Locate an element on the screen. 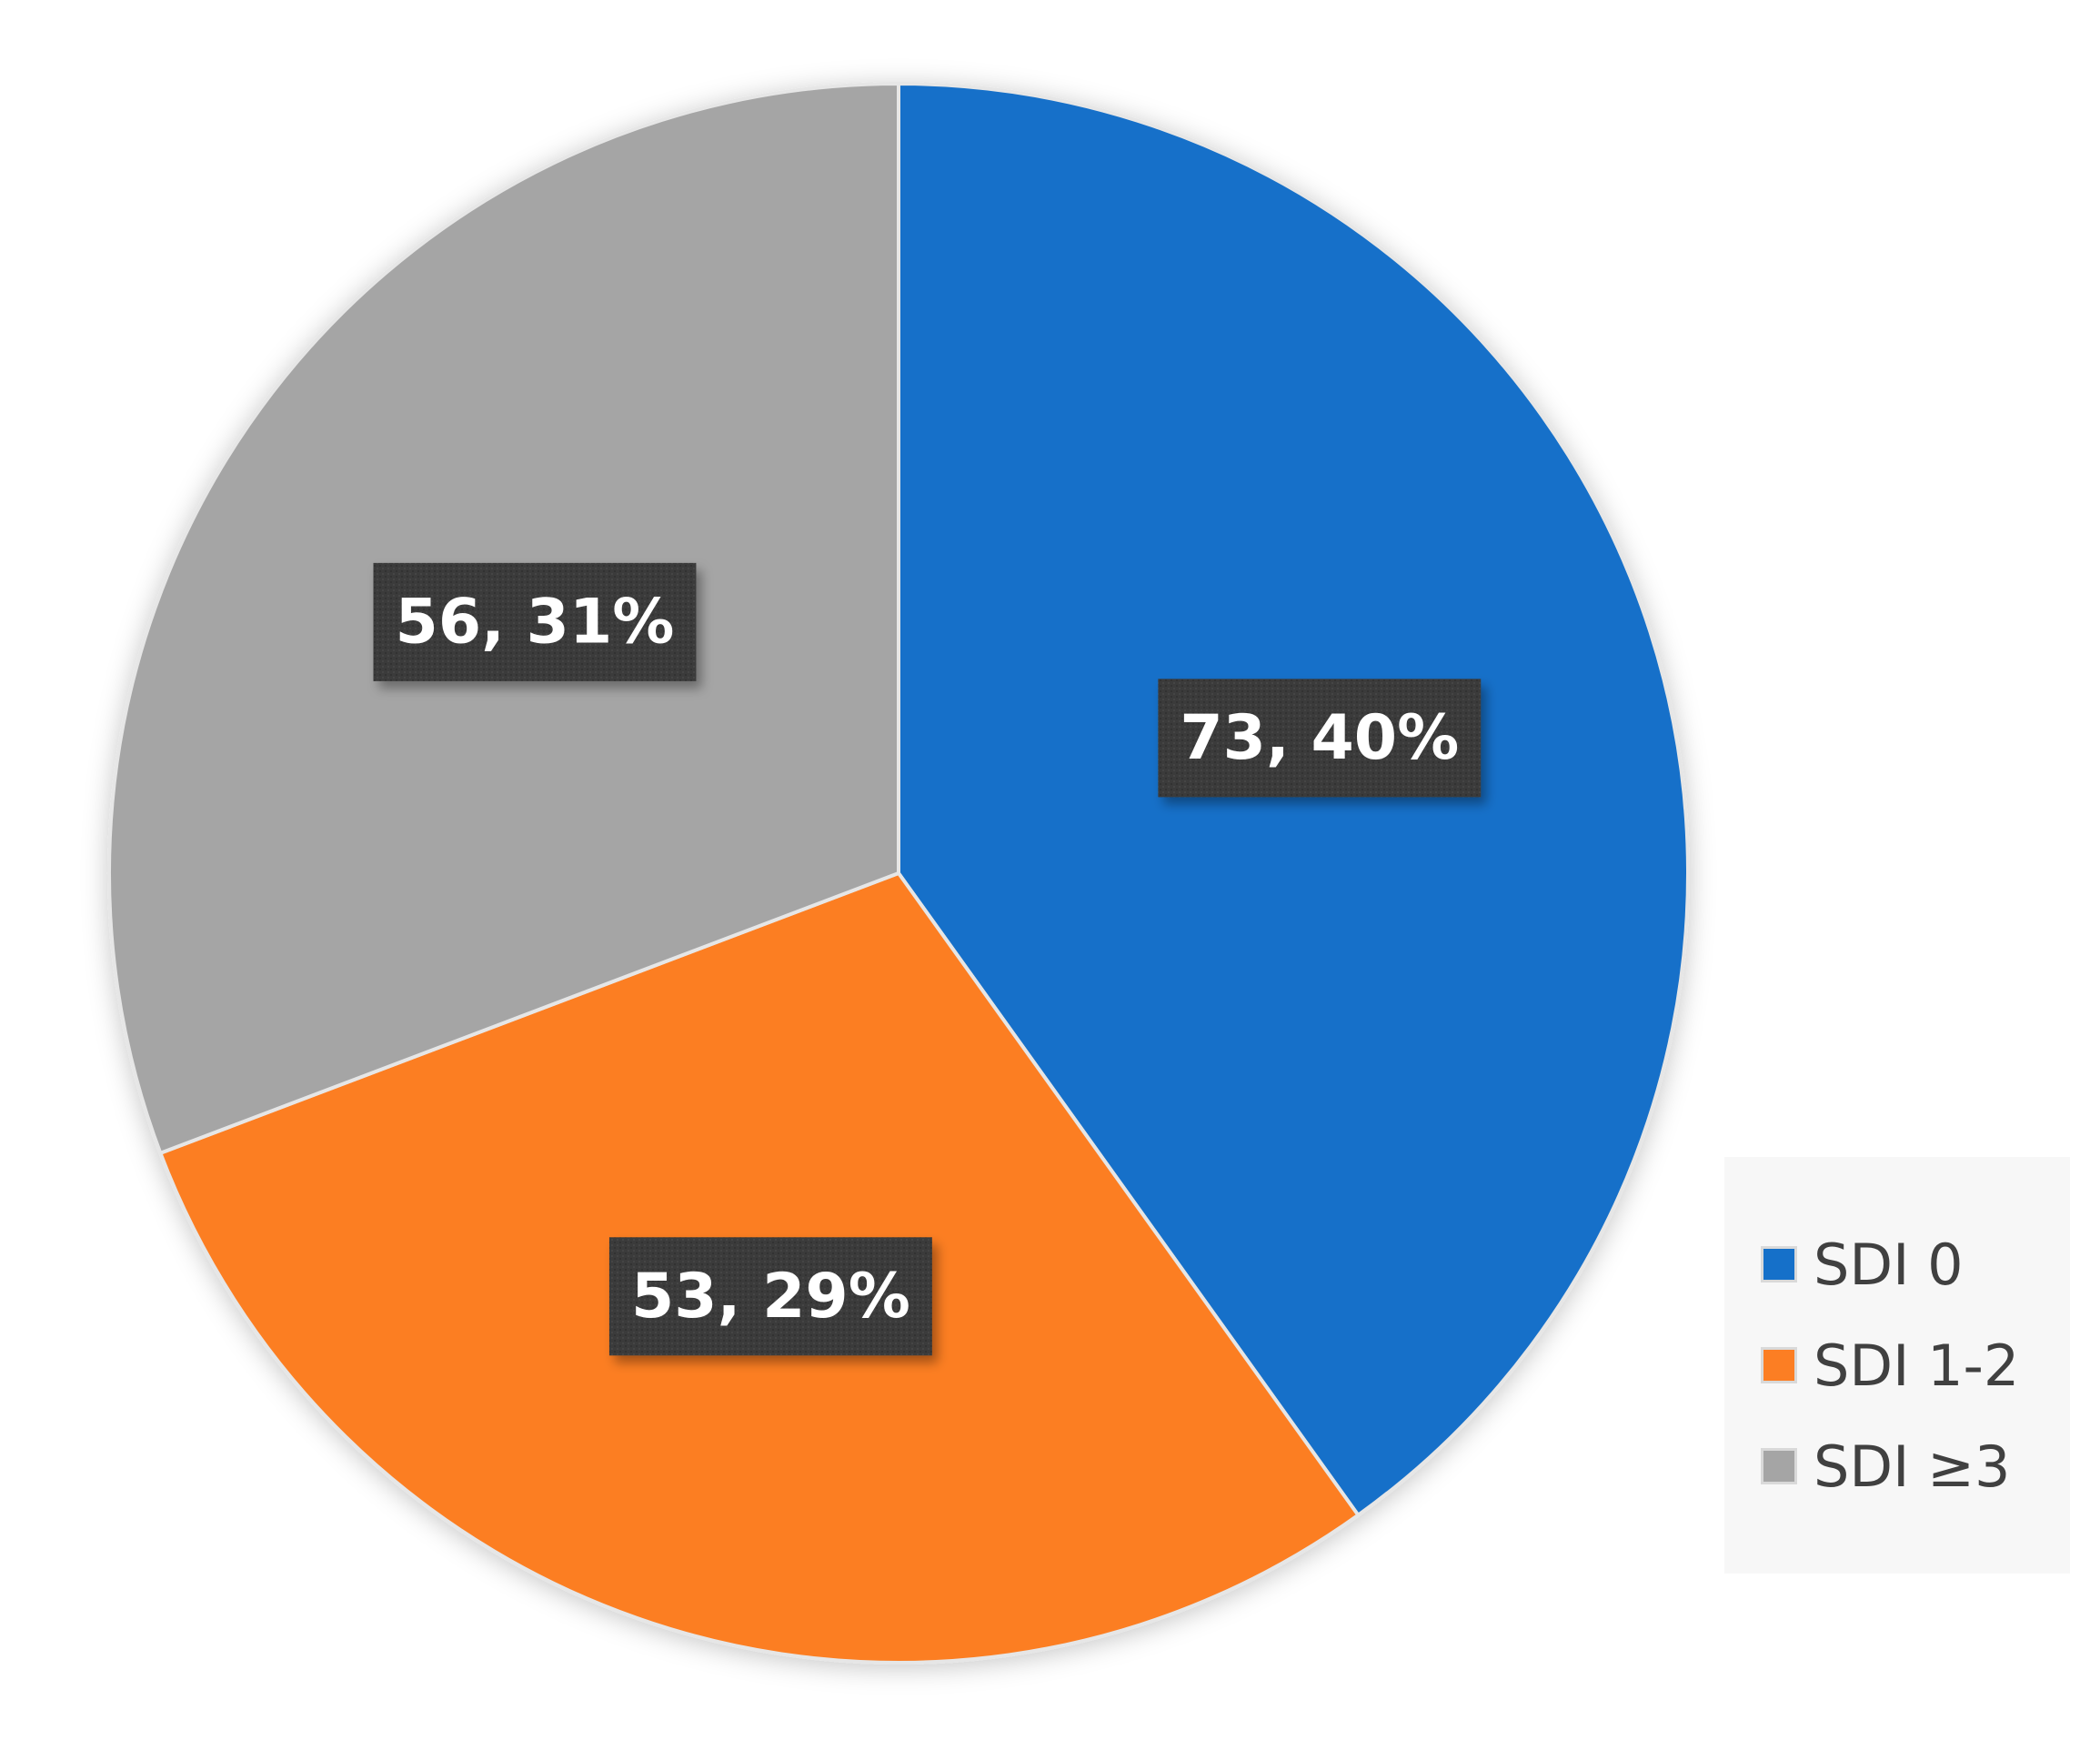 Image resolution: width=2100 pixels, height=1740 pixels. legend-label-sdi-1-2: SDI 1-2 is located at coordinates (1917, 1365).